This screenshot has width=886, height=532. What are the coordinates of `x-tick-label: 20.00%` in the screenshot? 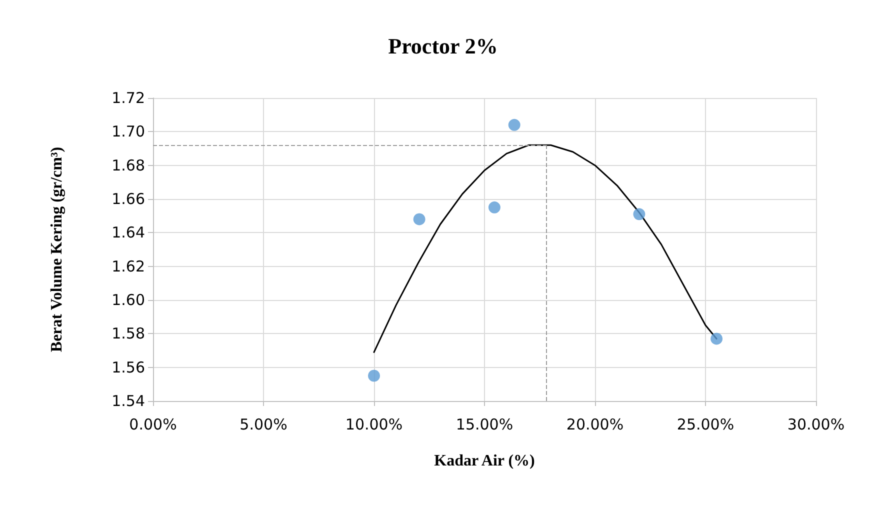 It's located at (595, 425).